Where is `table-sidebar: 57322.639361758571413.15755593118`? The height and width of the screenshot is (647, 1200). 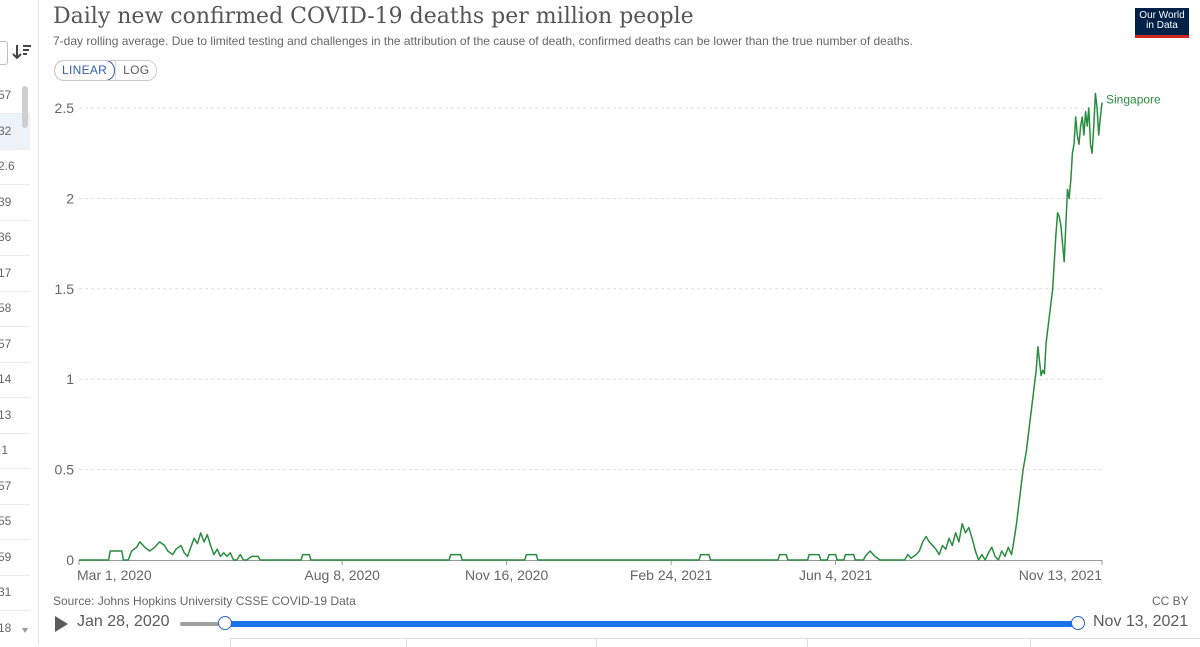 table-sidebar: 57322.639361758571413.15755593118 is located at coordinates (19, 323).